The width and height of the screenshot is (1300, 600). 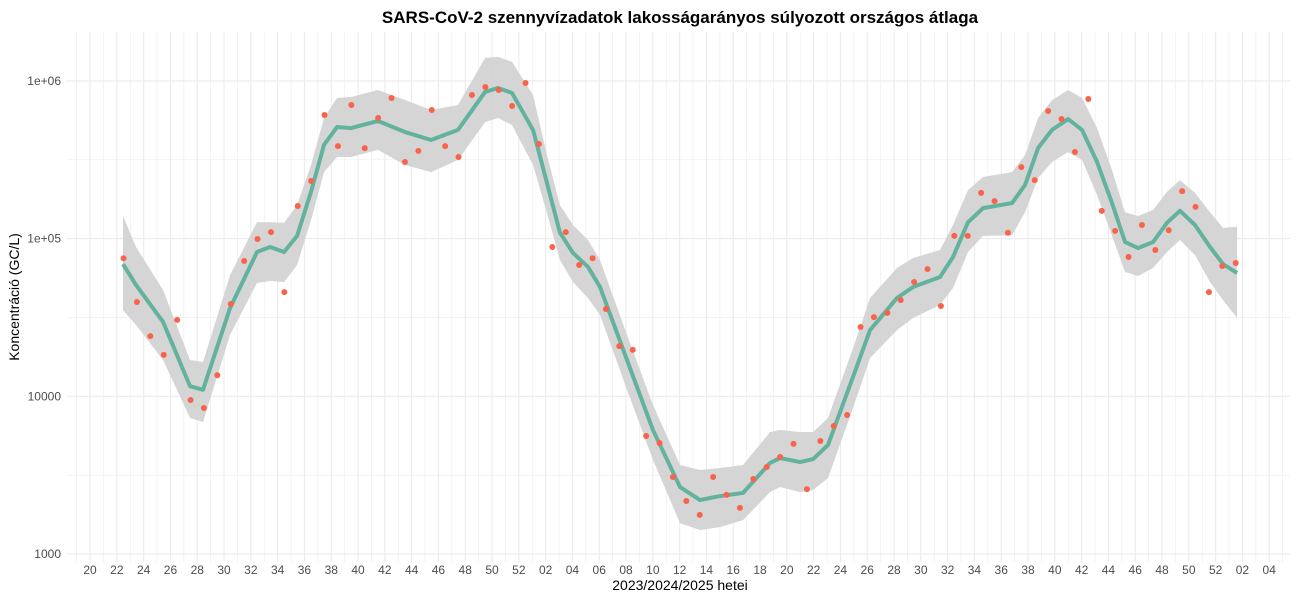 What do you see at coordinates (45, 396) in the screenshot?
I see `y-tick-label: 10000` at bounding box center [45, 396].